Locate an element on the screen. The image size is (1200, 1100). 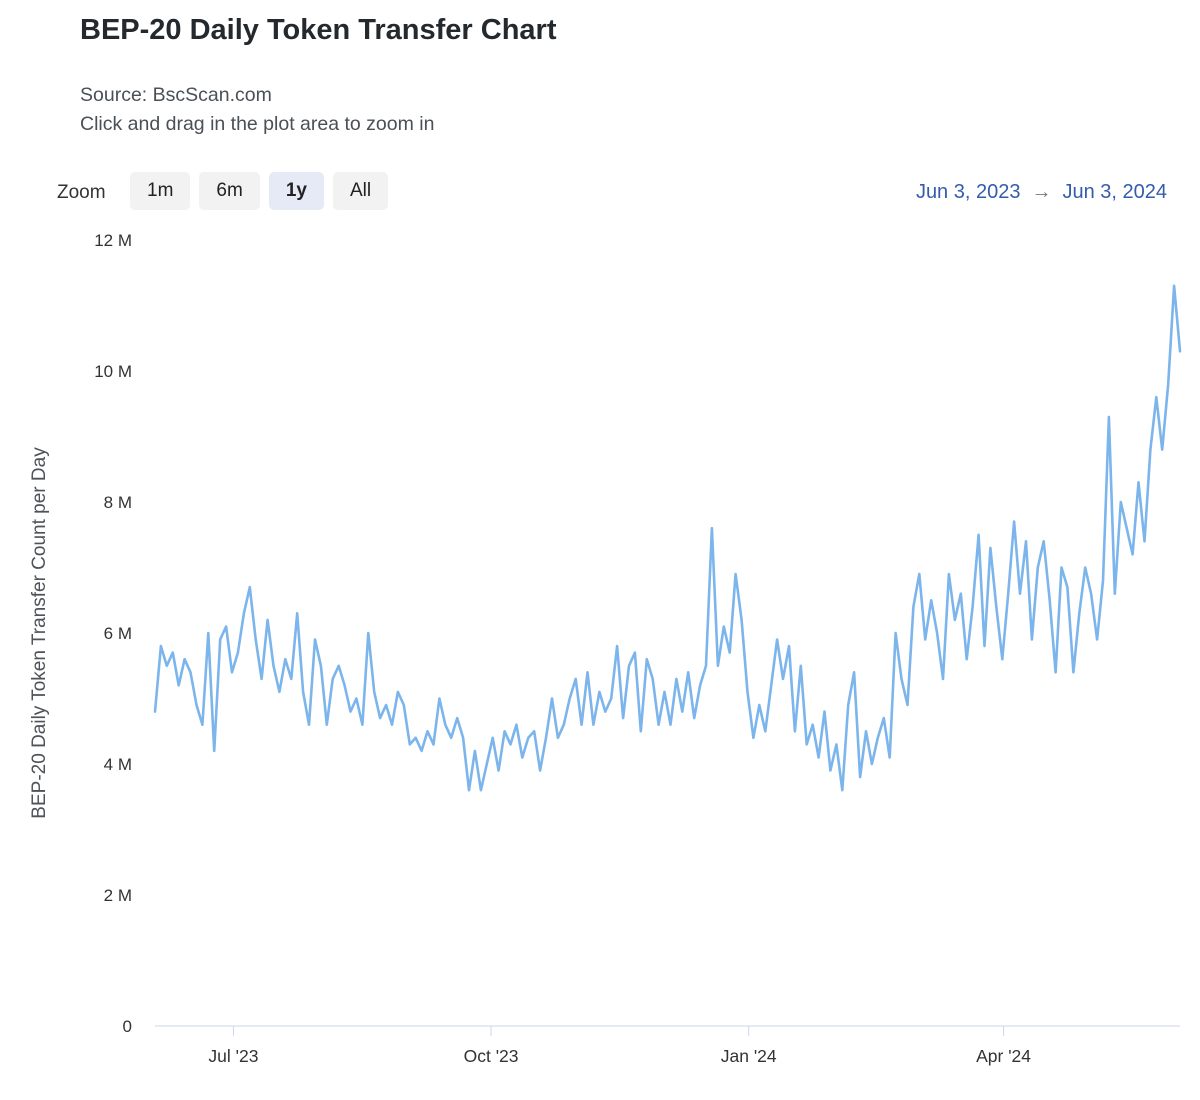
y-axis-tick-label: 0 is located at coordinates (127, 1026).